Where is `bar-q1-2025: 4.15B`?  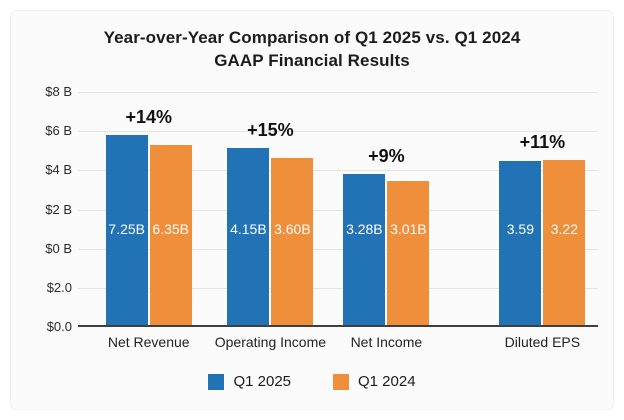 bar-q1-2025: 4.15B is located at coordinates (248, 236).